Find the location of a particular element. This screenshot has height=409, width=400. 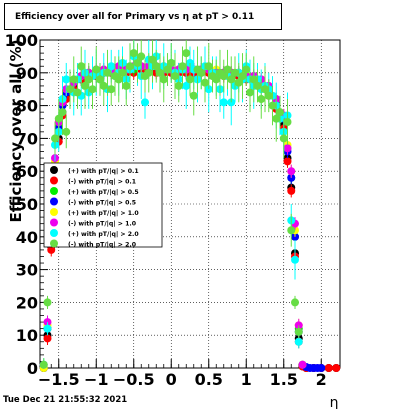

y-tick-label: 20 is located at coordinates (27, 302).